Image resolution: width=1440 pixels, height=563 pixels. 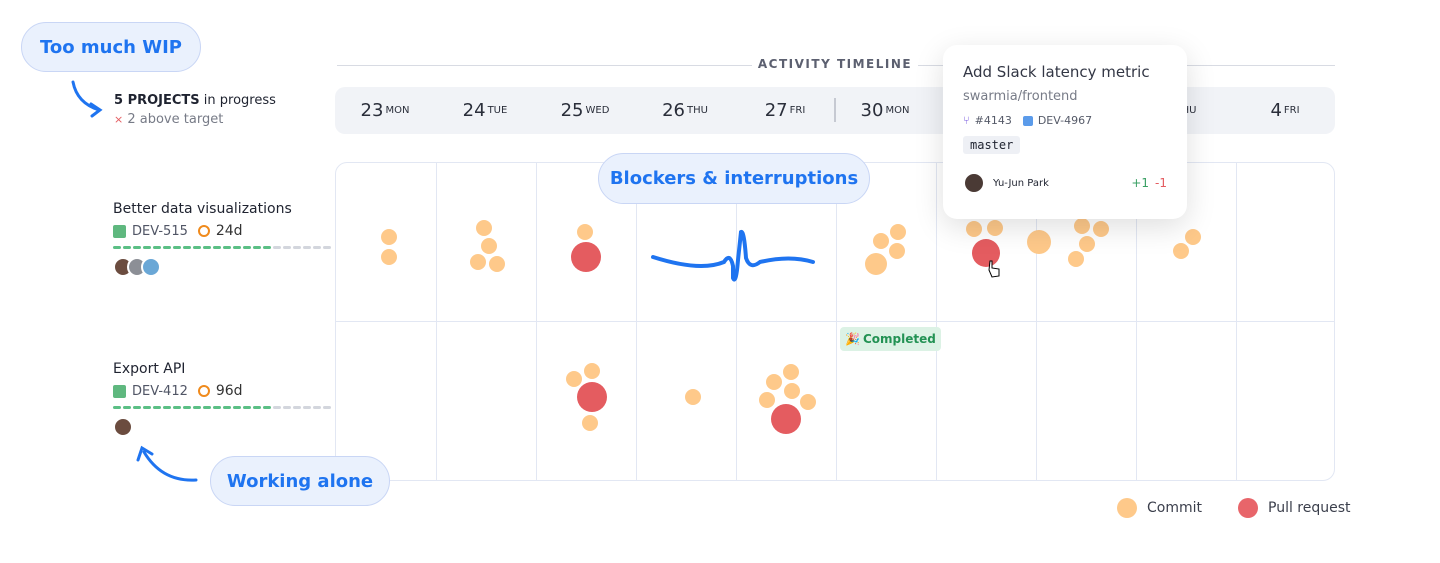 What do you see at coordinates (385, 110) in the screenshot?
I see `day-0: 23 MON` at bounding box center [385, 110].